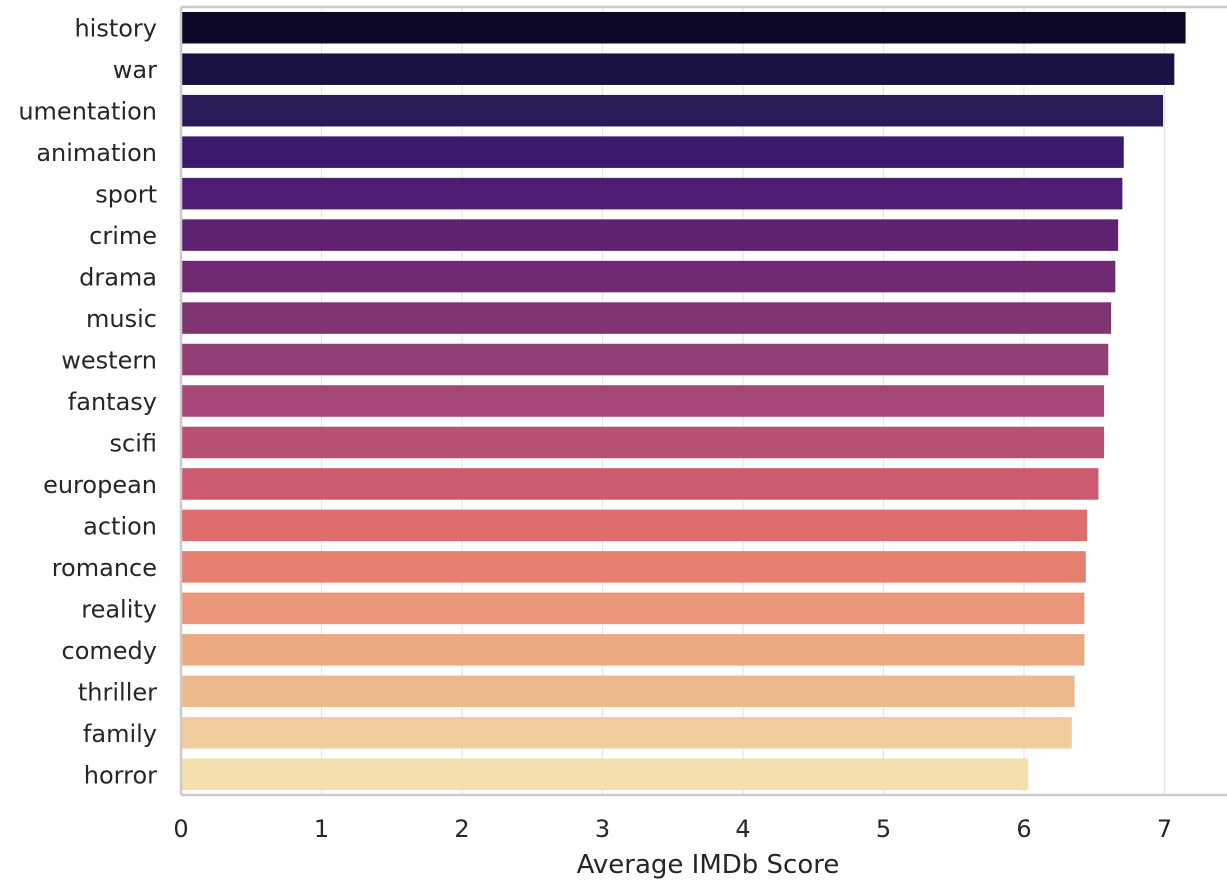 The width and height of the screenshot is (1227, 882). What do you see at coordinates (461, 829) in the screenshot?
I see `x-tick-label: 2` at bounding box center [461, 829].